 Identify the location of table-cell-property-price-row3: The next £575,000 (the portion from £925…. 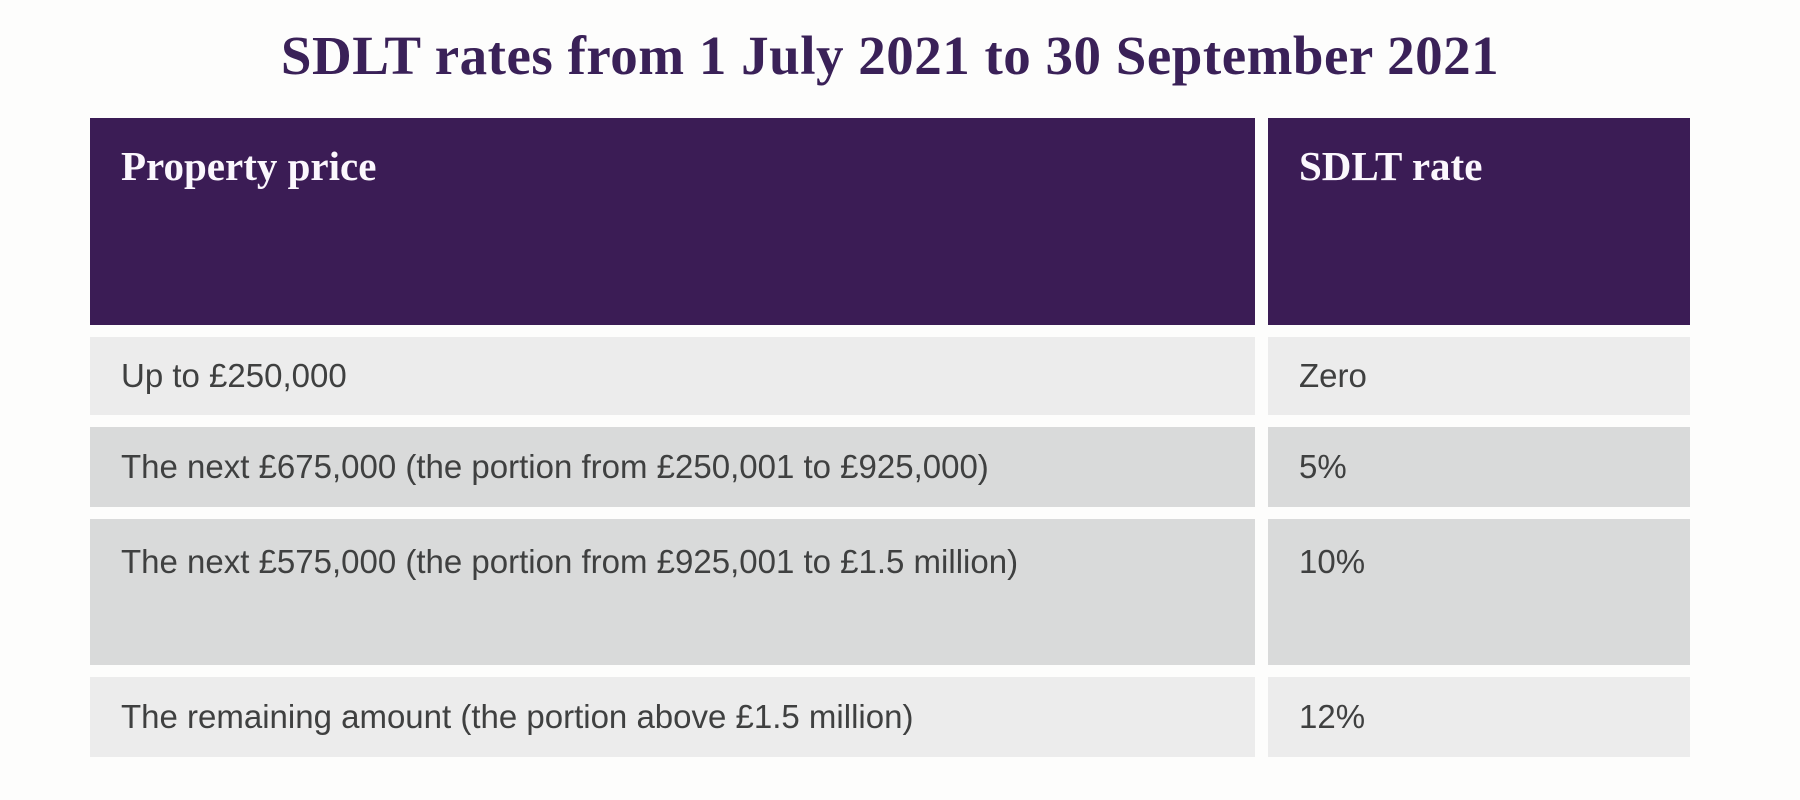
(672, 592).